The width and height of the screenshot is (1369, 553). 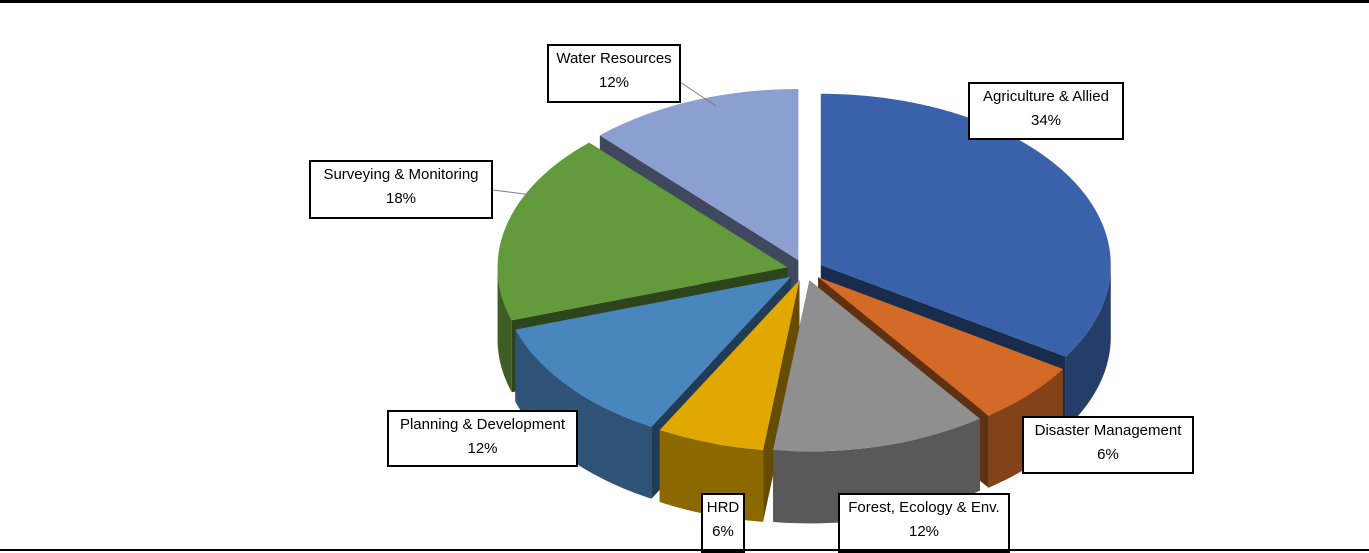 I want to click on pie-slice-hrd, so click(x=729, y=401).